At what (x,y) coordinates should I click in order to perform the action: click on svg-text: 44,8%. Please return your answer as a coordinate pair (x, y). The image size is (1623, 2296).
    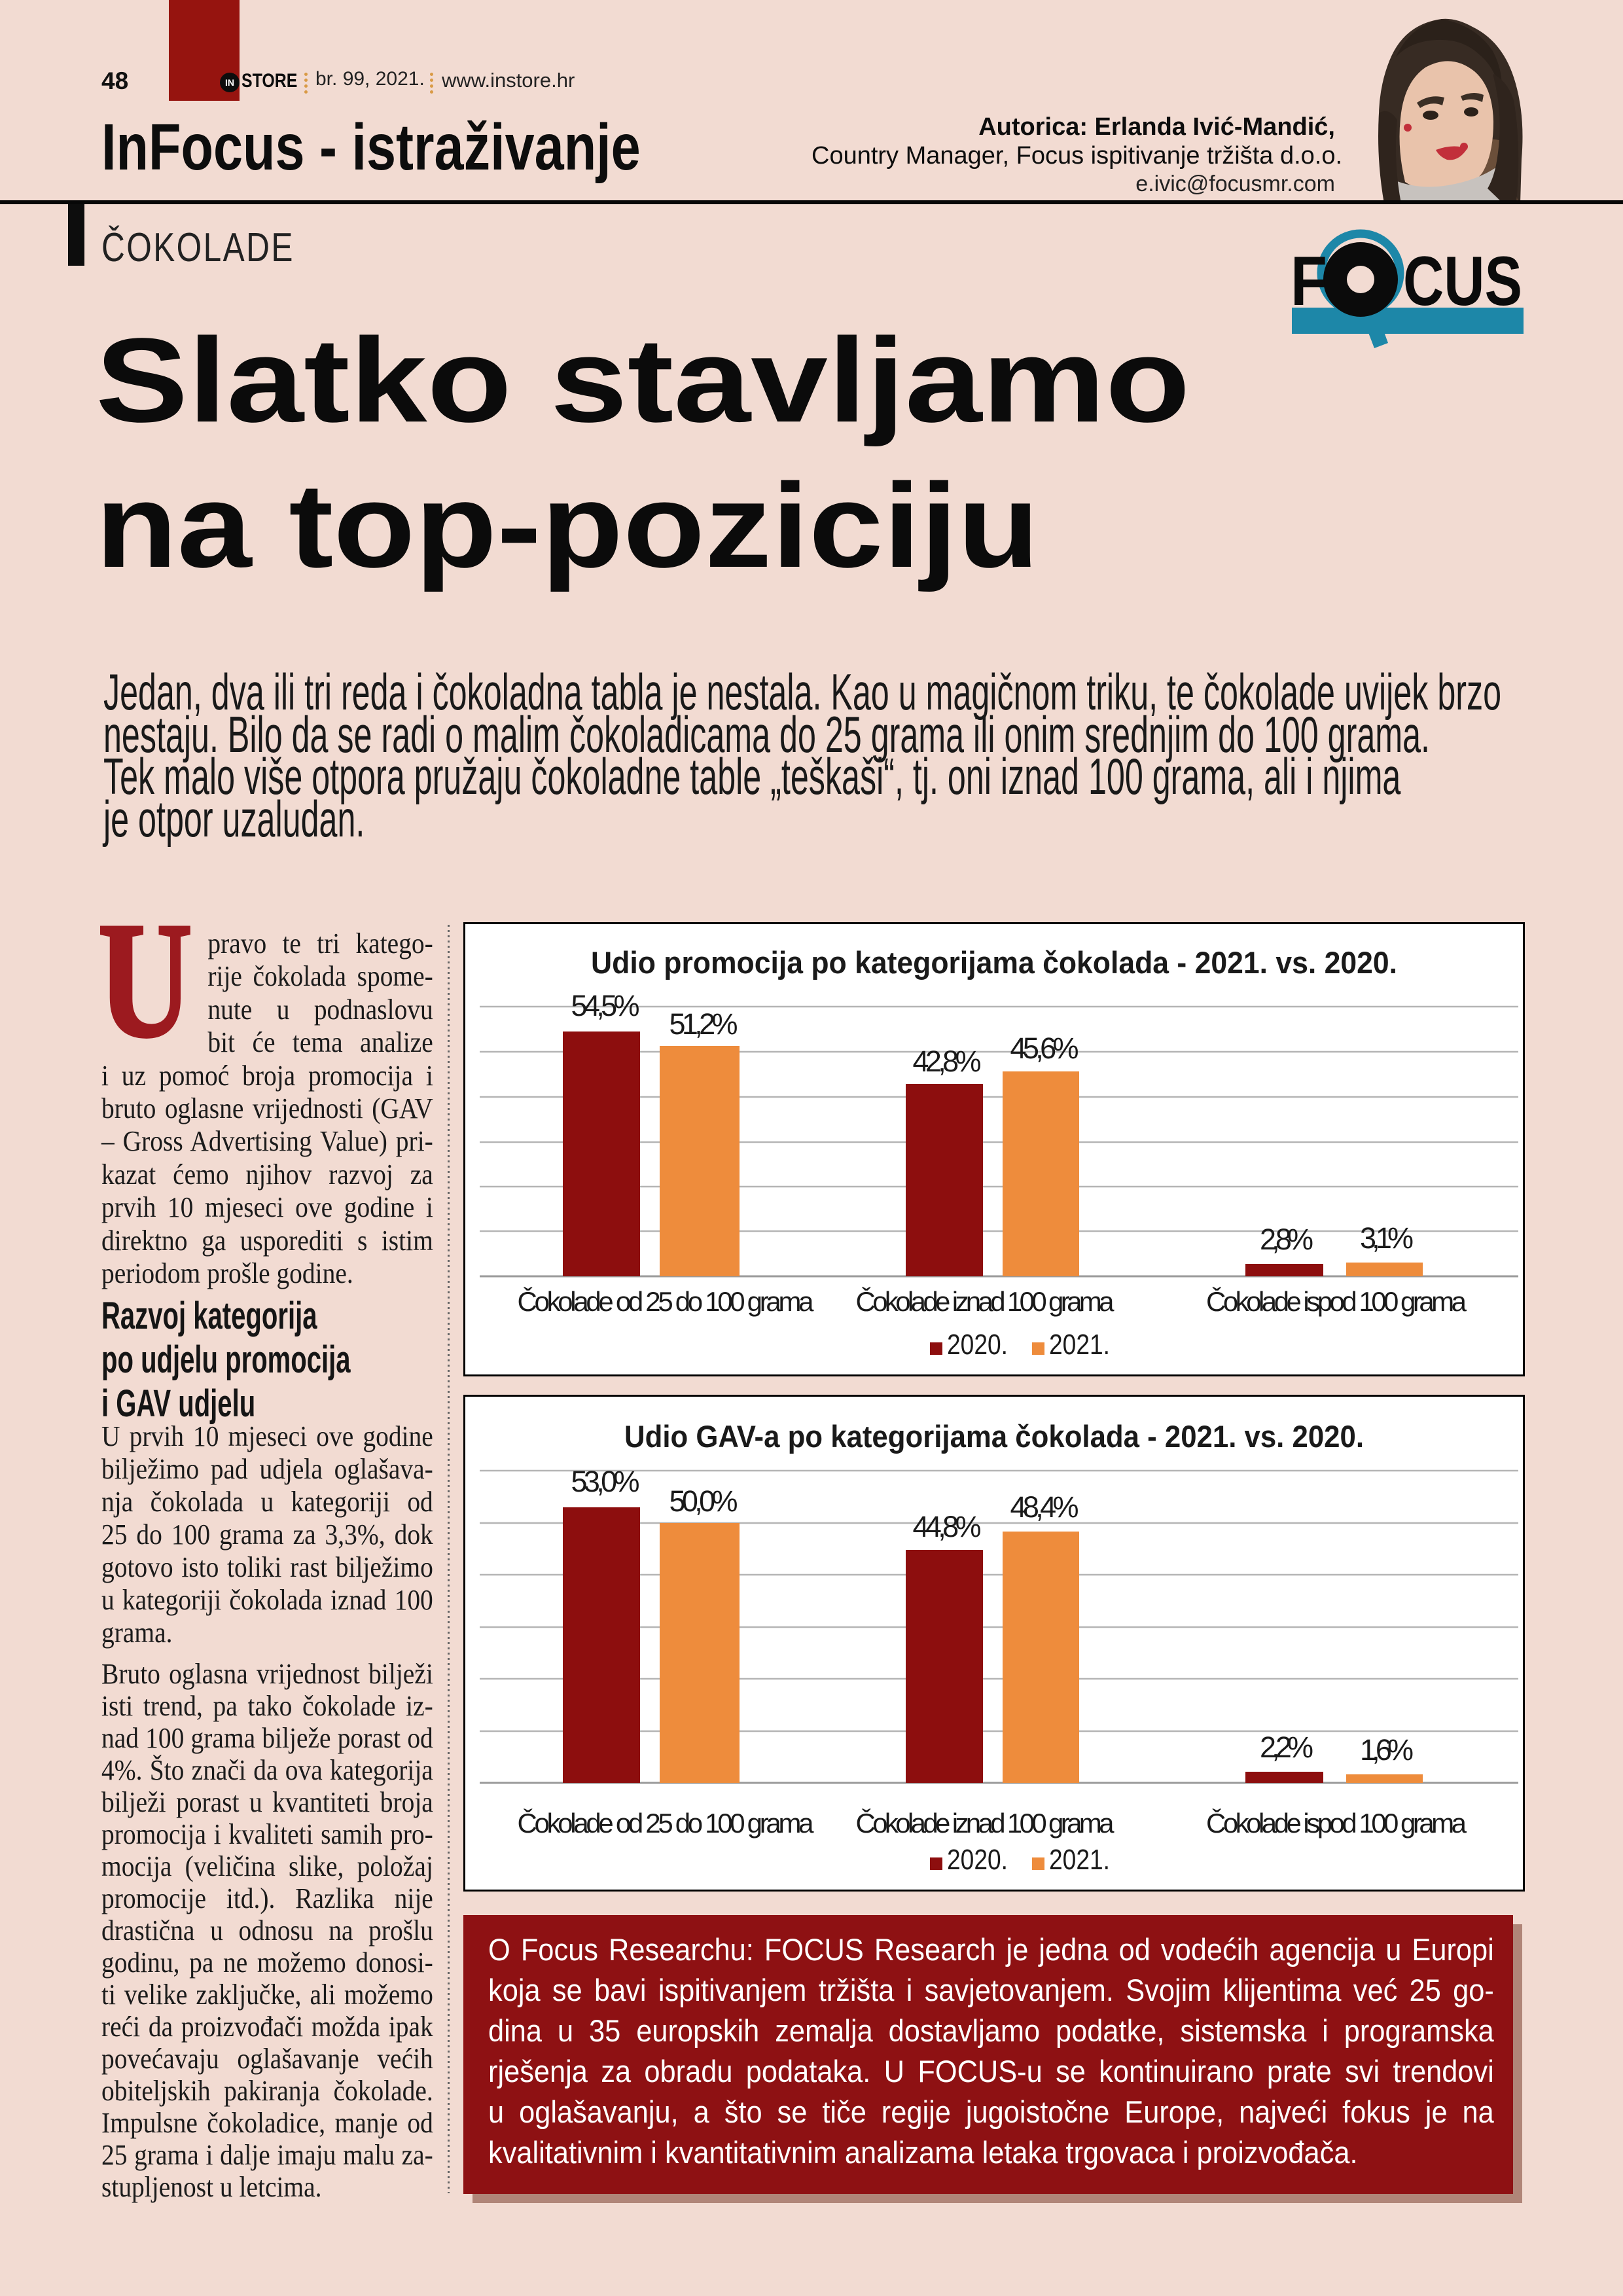
    Looking at the image, I should click on (947, 1526).